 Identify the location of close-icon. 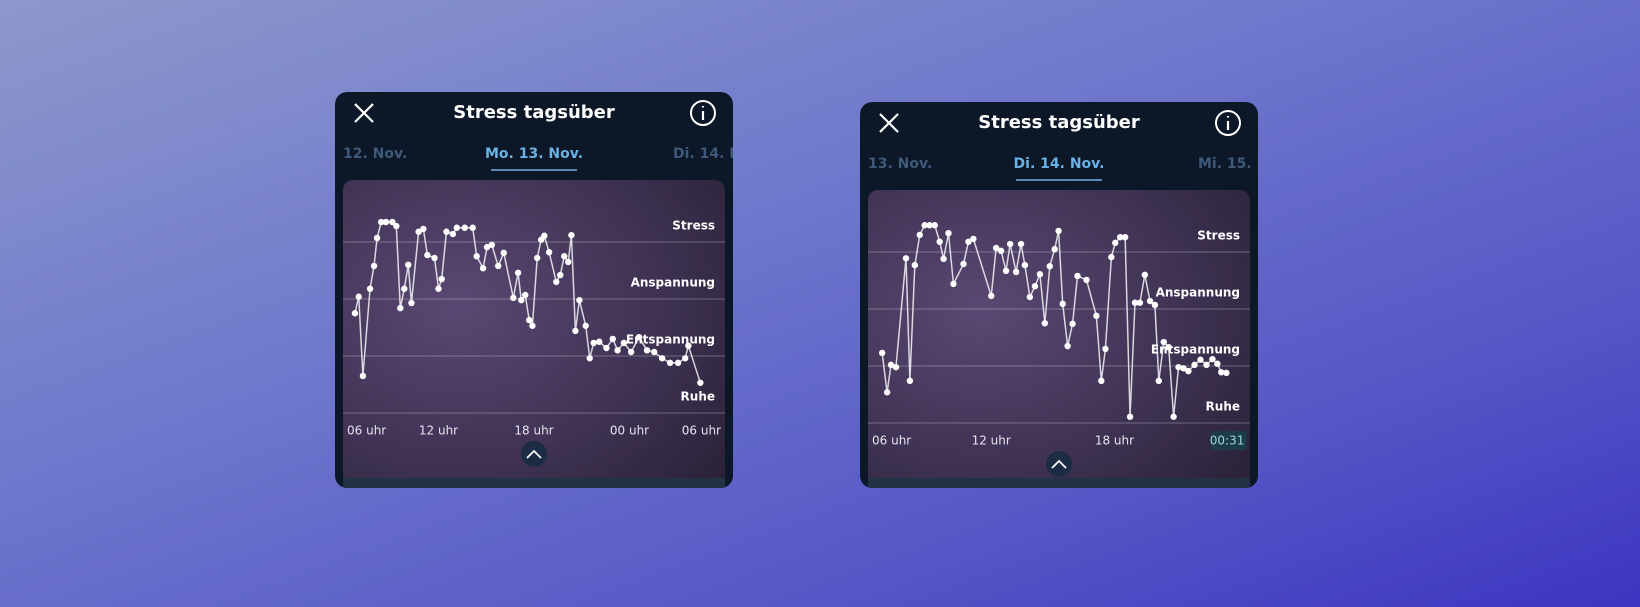
(364, 113).